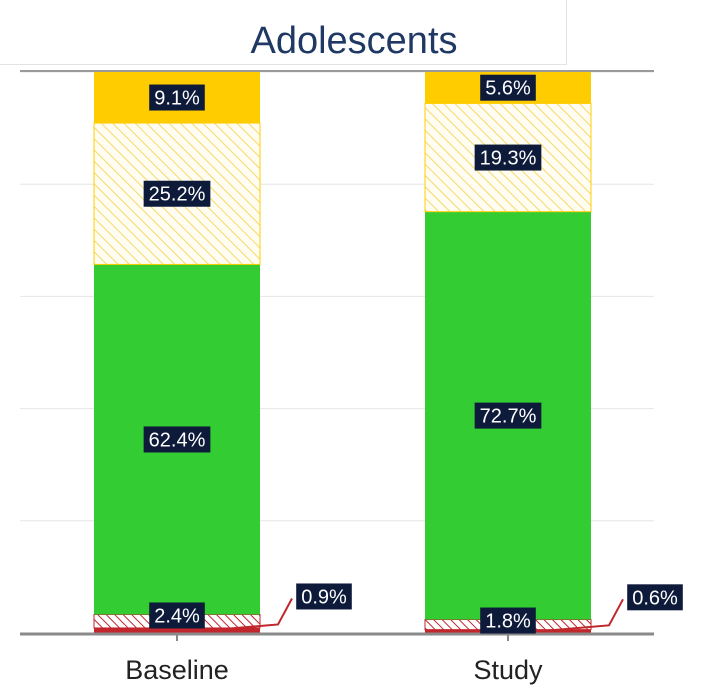  I want to click on label-baseline-segment-3-green-text: 62.4%, so click(177, 440).